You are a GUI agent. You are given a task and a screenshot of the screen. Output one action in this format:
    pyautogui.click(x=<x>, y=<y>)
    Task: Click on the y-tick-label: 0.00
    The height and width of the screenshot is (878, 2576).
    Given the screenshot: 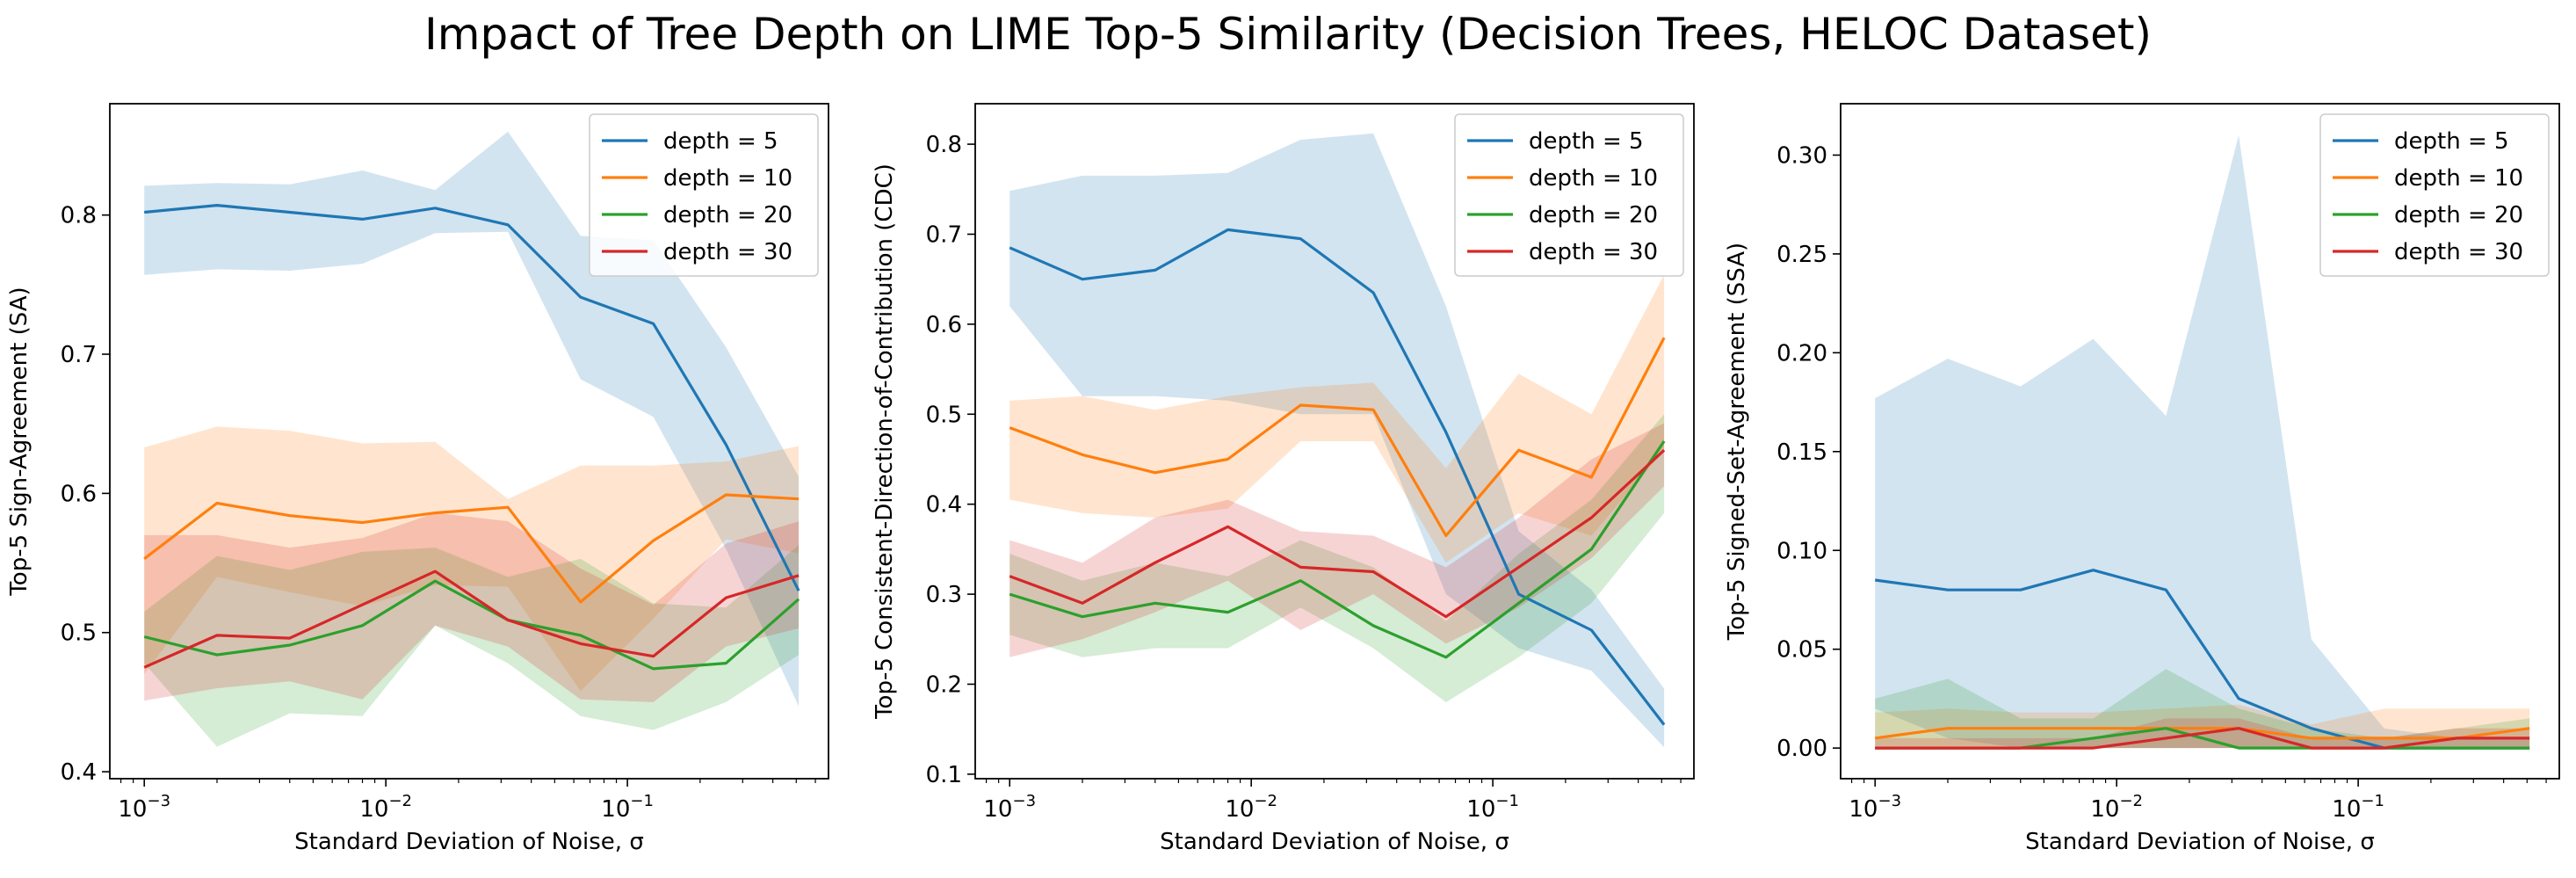 What is the action you would take?
    pyautogui.click(x=1801, y=749)
    